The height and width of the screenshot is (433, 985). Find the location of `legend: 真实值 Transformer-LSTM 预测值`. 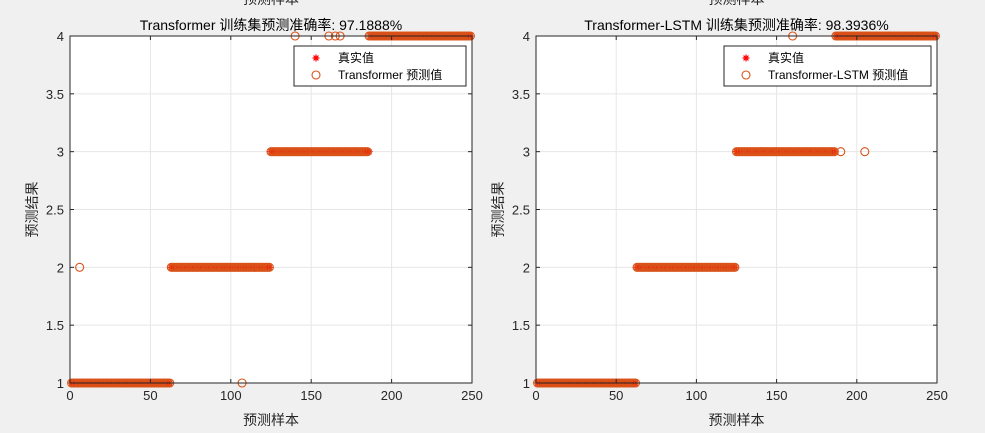

legend: 真实值 Transformer-LSTM 预测值 is located at coordinates (827, 66).